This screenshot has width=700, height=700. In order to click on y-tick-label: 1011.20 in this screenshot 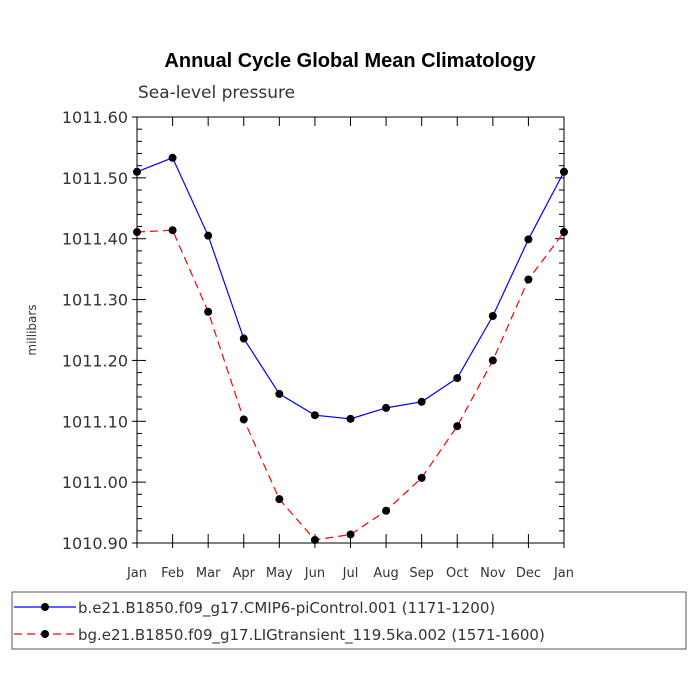, I will do `click(95, 360)`.